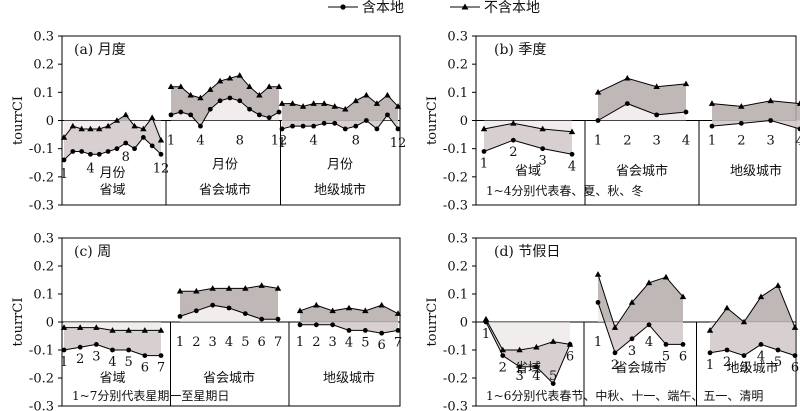 This screenshot has width=800, height=411. Describe the element at coordinates (92, 252) in the screenshot. I see `panel-title: (c) 周` at that location.